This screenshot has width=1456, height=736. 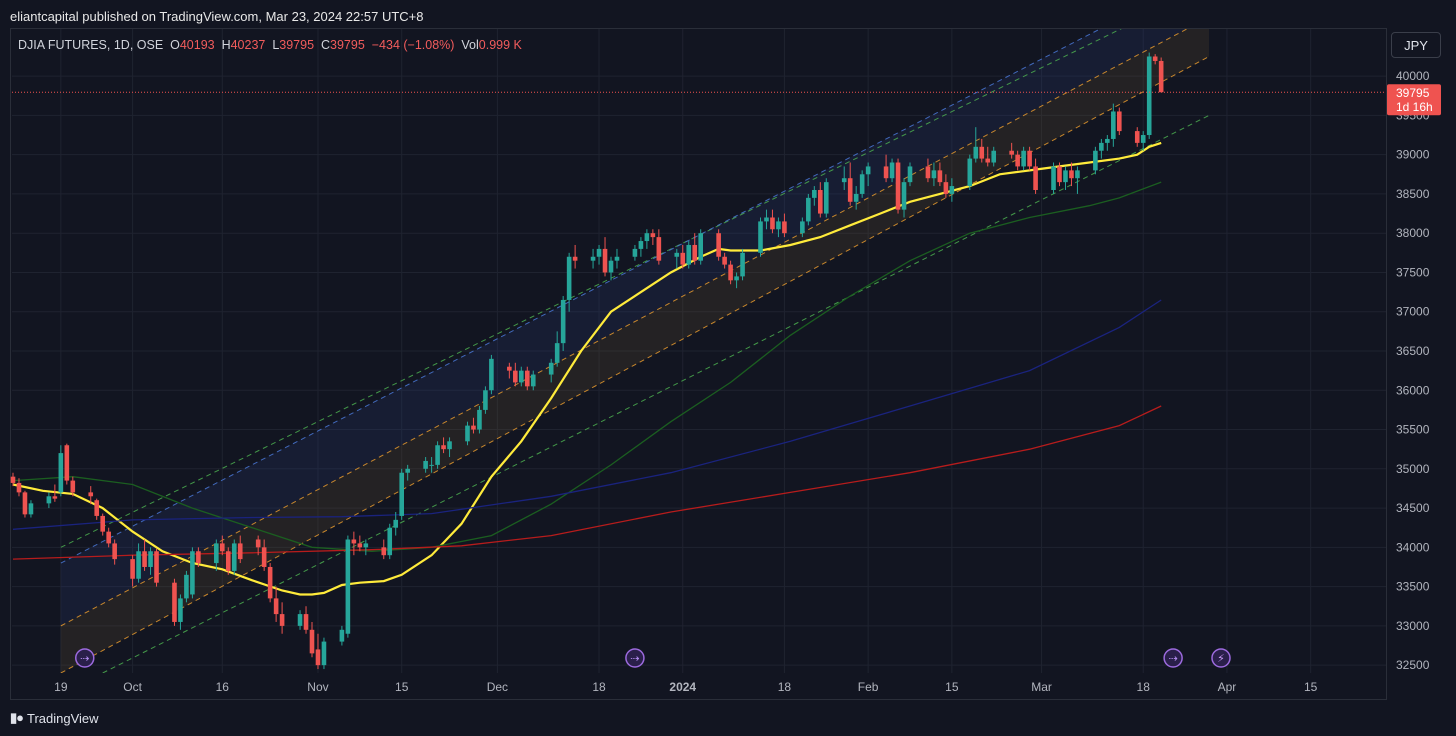 What do you see at coordinates (297, 45) in the screenshot?
I see `low-value: 39795` at bounding box center [297, 45].